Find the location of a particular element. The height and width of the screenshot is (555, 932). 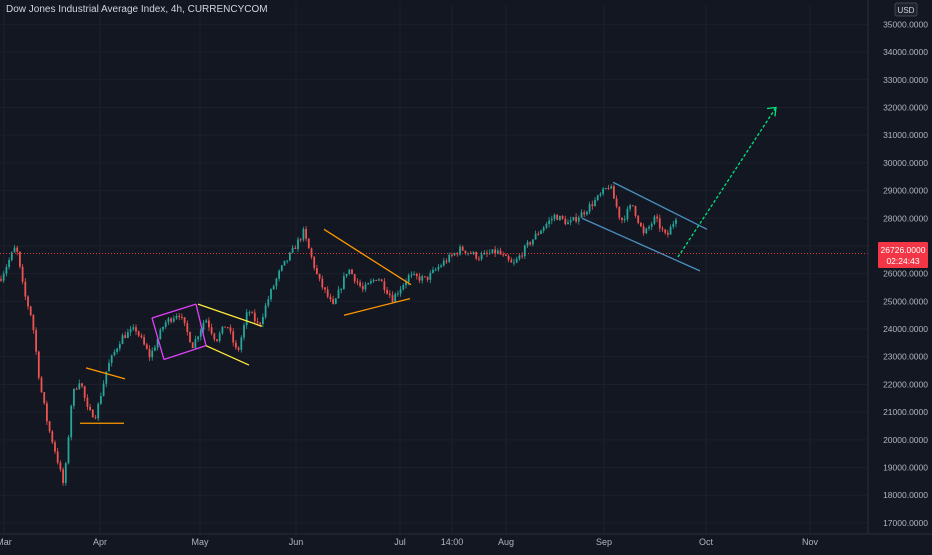

april-flag-line is located at coordinates (185, 353).